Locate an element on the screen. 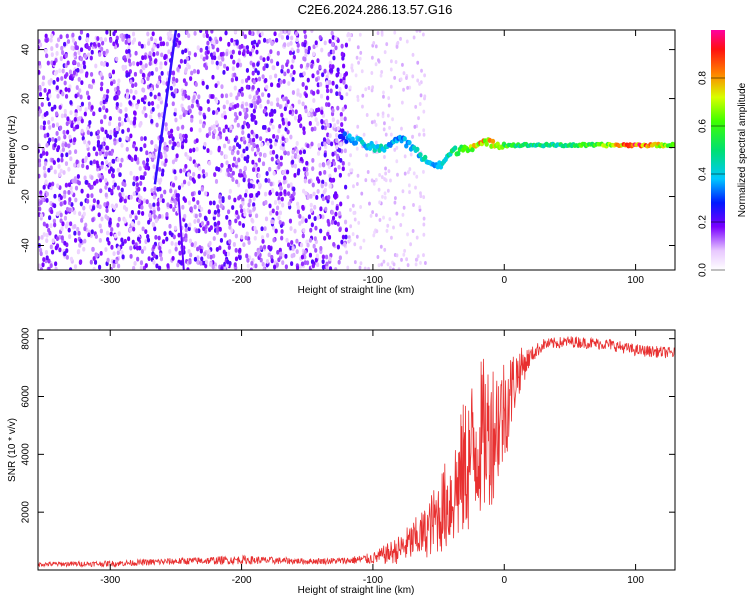 The height and width of the screenshot is (600, 750). heatmap-cell-2070 is located at coordinates (150, 74).